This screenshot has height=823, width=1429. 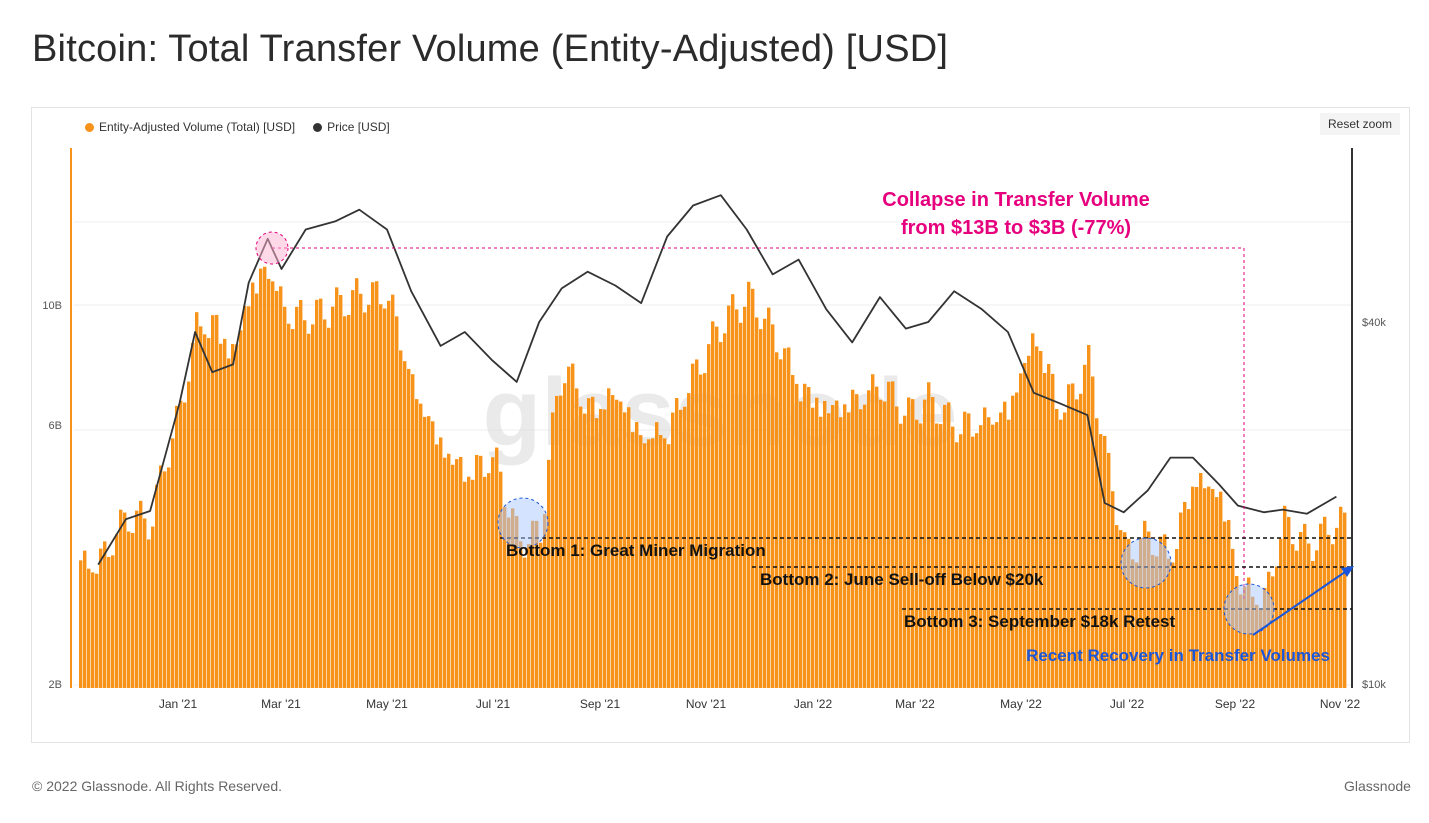 I want to click on x-tick-label-4: Sep '21, so click(x=600, y=704).